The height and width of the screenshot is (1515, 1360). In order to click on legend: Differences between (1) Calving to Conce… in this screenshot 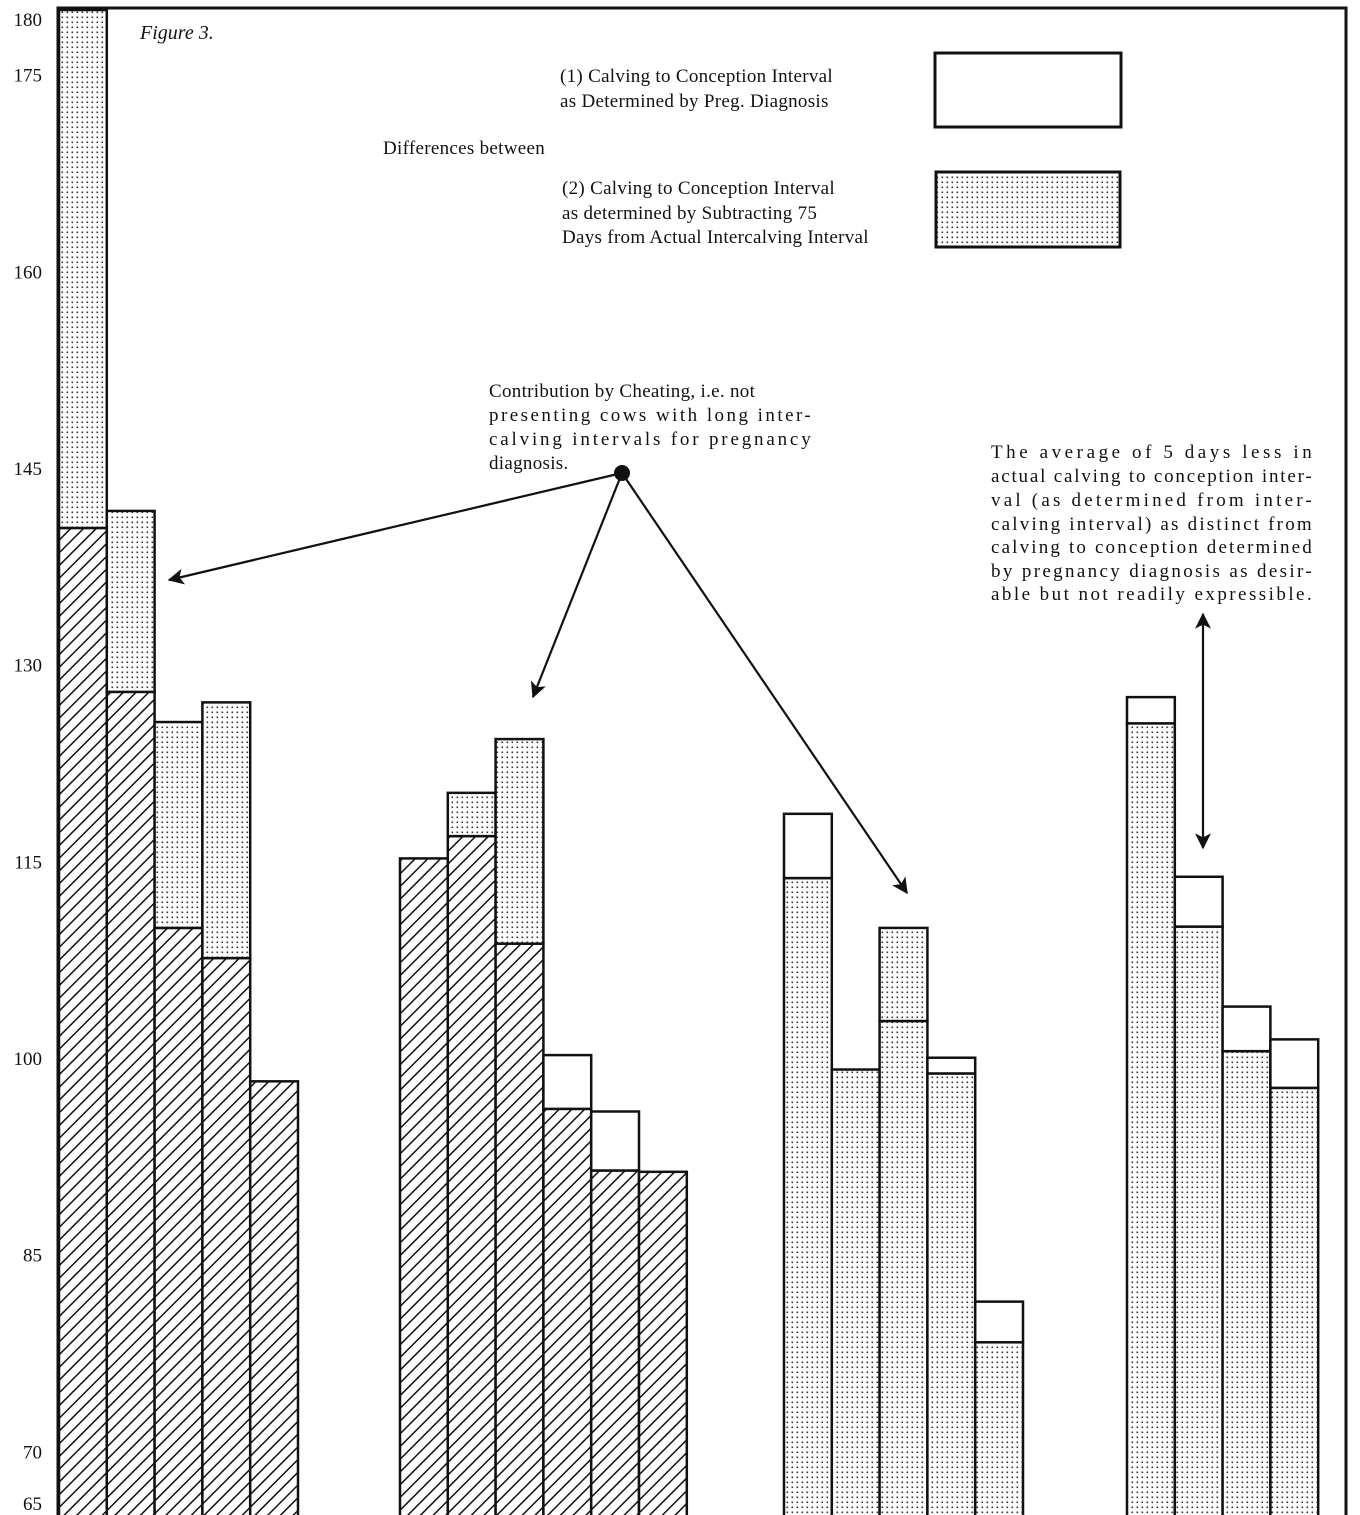, I will do `click(753, 150)`.